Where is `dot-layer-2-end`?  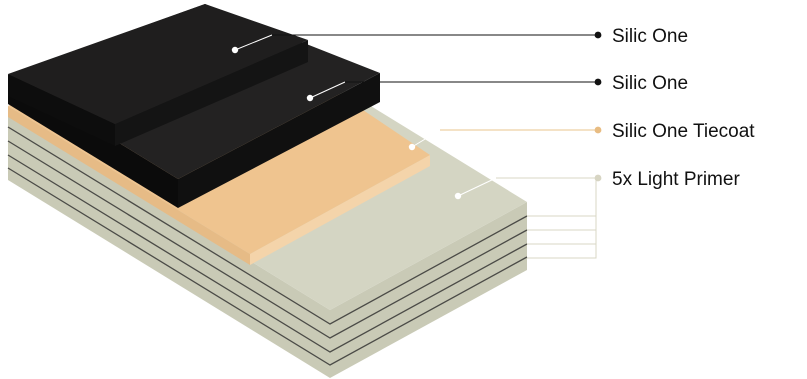
dot-layer-2-end is located at coordinates (598, 82).